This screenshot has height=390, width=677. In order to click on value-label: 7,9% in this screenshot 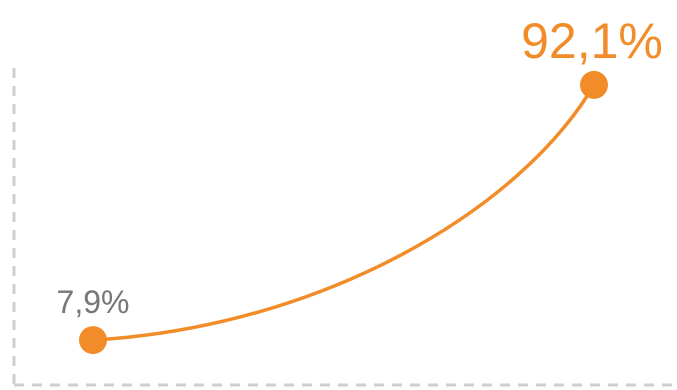, I will do `click(93, 302)`.